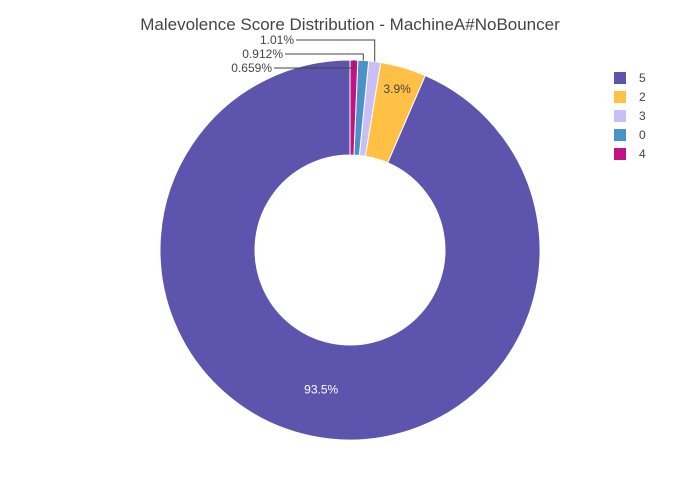 This screenshot has height=500, width=700. What do you see at coordinates (642, 97) in the screenshot?
I see `legend-label-2: 2` at bounding box center [642, 97].